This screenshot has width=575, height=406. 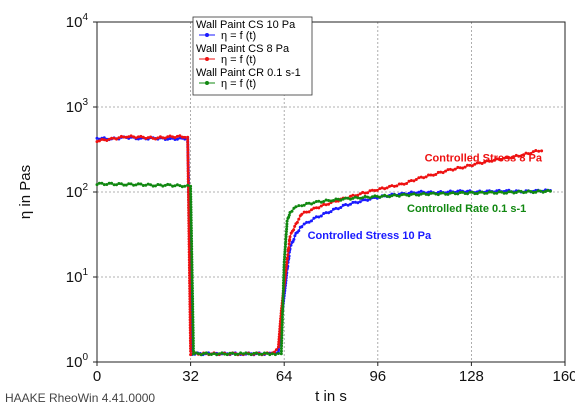 What do you see at coordinates (334, 373) in the screenshot?
I see `x-axis-ticks: 0 32 64 96 128 160` at bounding box center [334, 373].